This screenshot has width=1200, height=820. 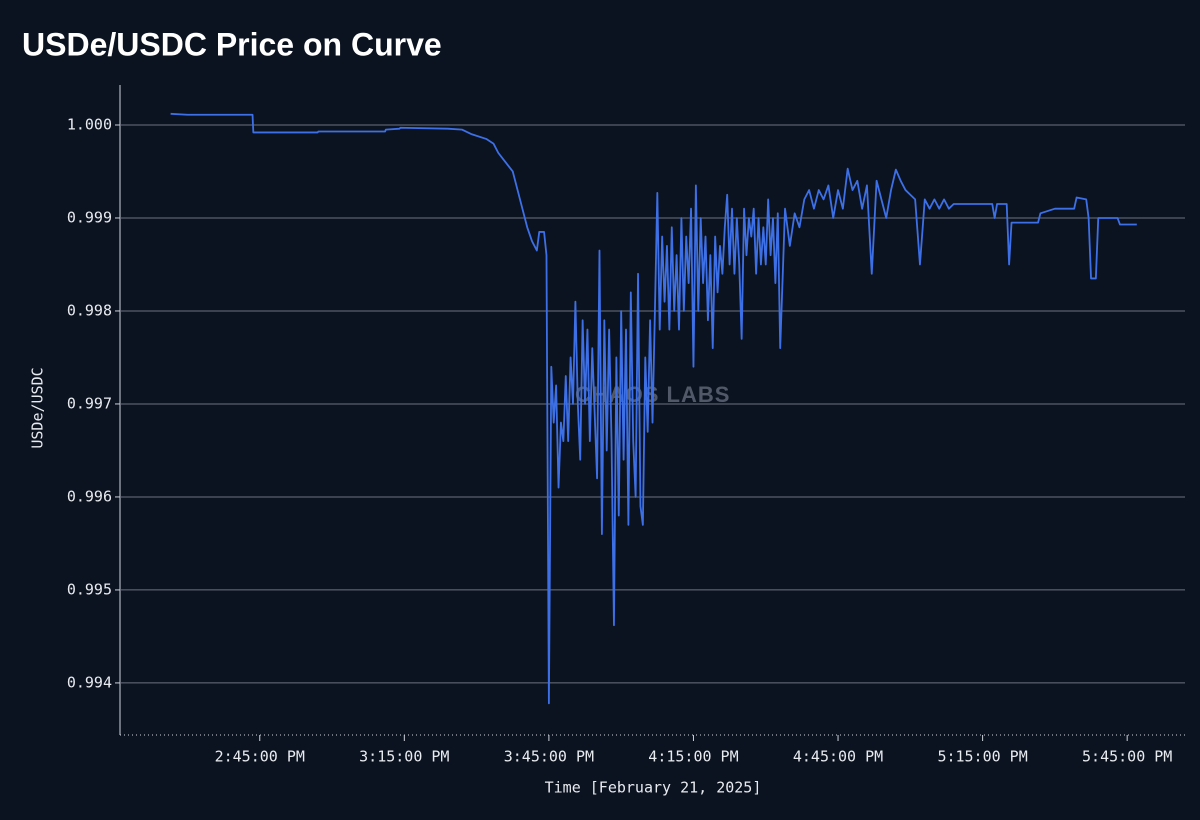 I want to click on chart-title: USDe/USDC Price on Curve, so click(x=232, y=44).